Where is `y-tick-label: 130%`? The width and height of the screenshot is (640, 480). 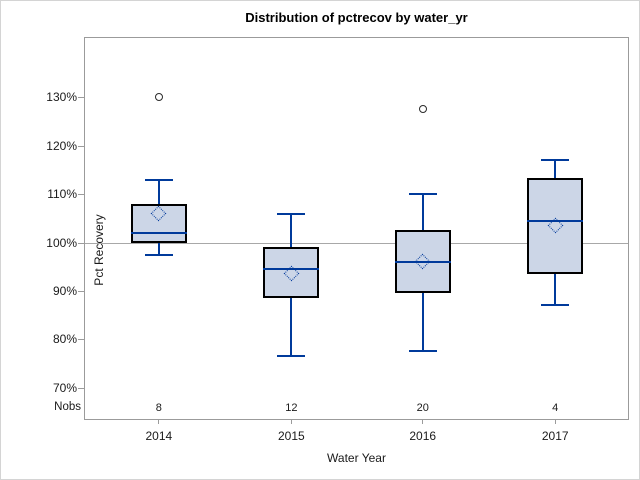 y-tick-label: 130% is located at coordinates (61, 97).